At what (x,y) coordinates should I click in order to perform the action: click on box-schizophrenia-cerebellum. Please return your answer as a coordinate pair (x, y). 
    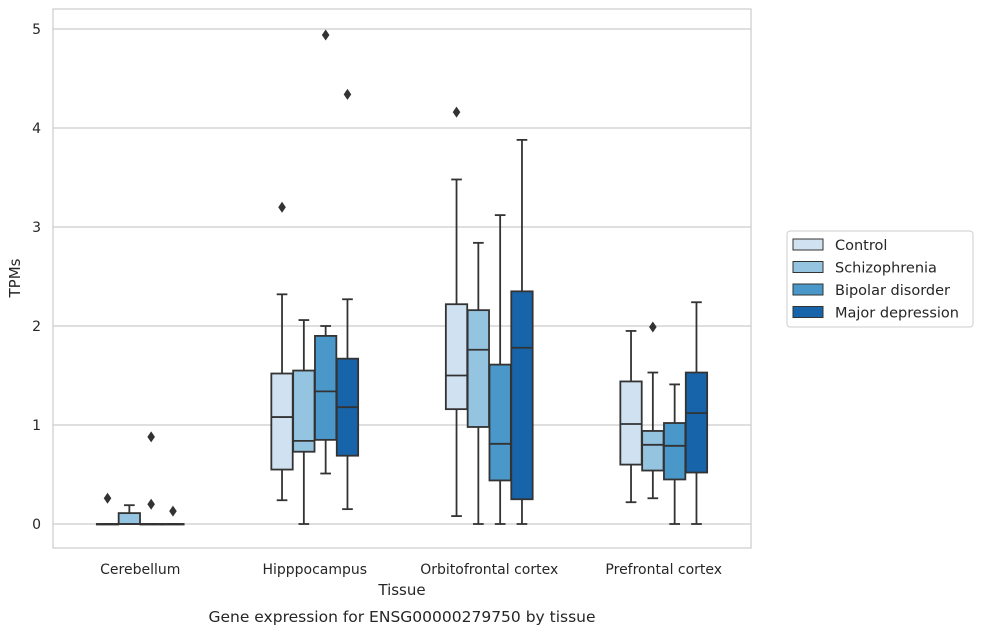
    Looking at the image, I should click on (129, 514).